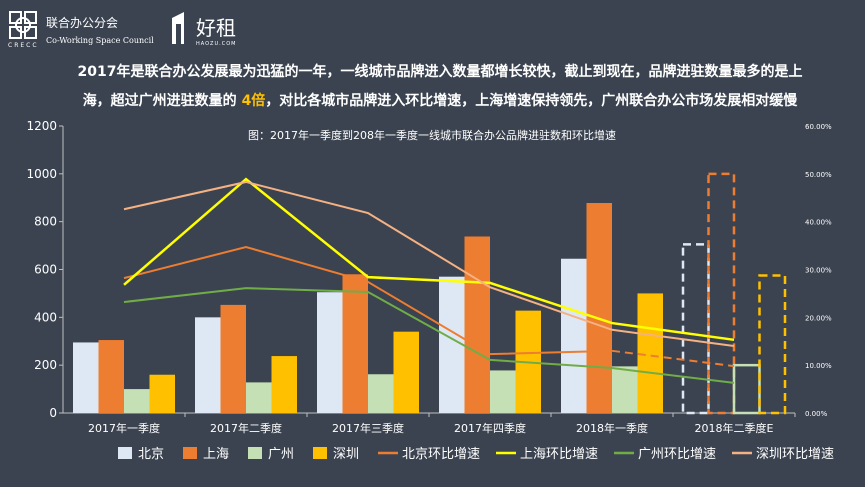 This screenshot has height=487, width=865. What do you see at coordinates (124, 428) in the screenshot?
I see `x-tick-label: 2017年一季度` at bounding box center [124, 428].